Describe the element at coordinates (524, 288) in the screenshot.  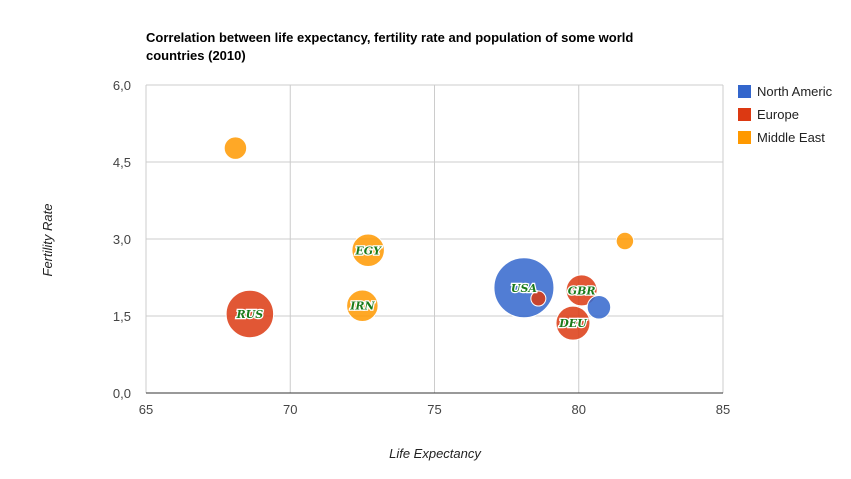
I see `bubble-label: USA` at that location.